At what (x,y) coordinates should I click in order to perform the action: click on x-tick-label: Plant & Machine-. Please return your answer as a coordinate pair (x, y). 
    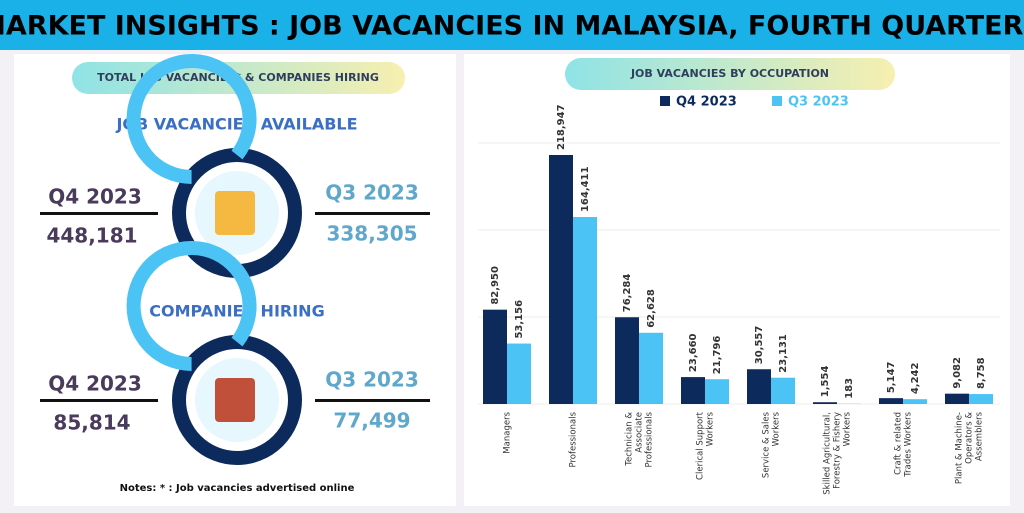
    Looking at the image, I should click on (960, 448).